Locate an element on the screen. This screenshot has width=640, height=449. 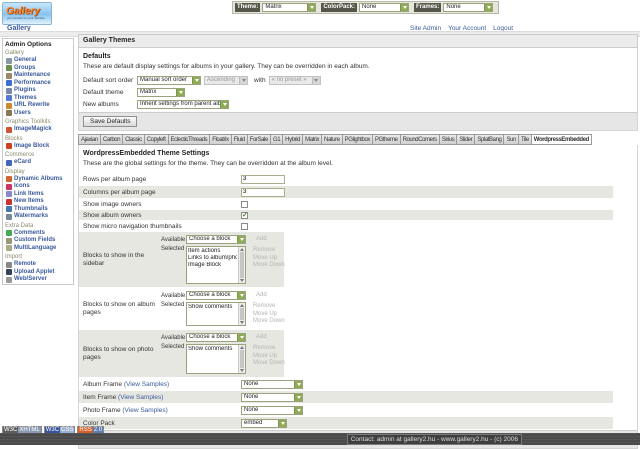
show-album-owners-checkbox is located at coordinates (244, 215).